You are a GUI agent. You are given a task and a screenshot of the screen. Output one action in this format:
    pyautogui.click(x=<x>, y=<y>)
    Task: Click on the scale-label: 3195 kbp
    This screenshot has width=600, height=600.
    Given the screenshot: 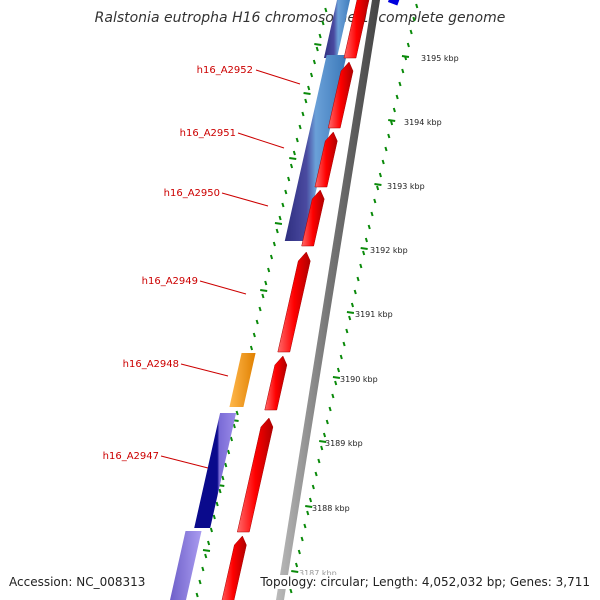 What is the action you would take?
    pyautogui.click(x=440, y=58)
    